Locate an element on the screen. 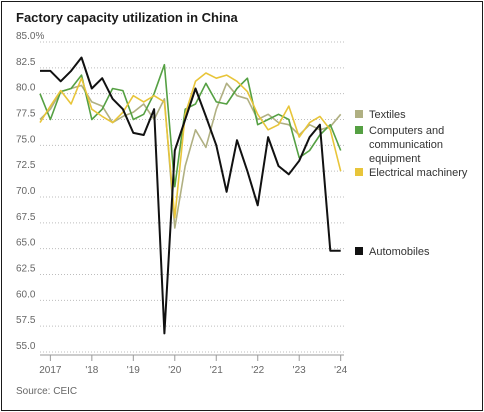  y-tick-label: 57.5 is located at coordinates (26, 320).